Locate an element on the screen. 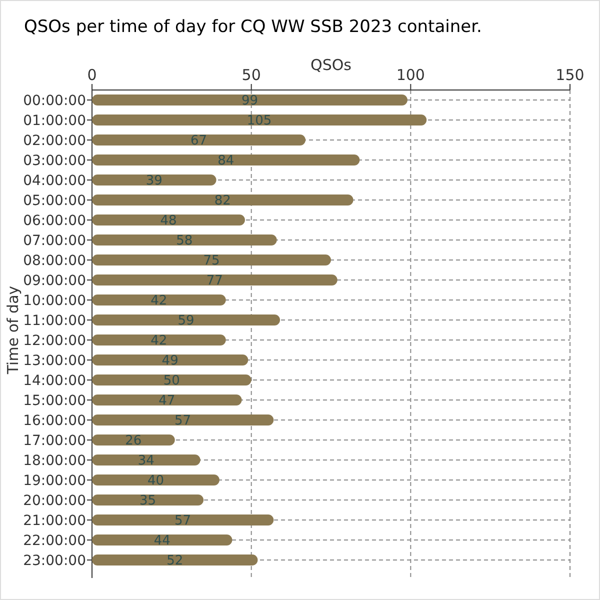 The width and height of the screenshot is (600, 600). data-label: 58 is located at coordinates (184, 241).